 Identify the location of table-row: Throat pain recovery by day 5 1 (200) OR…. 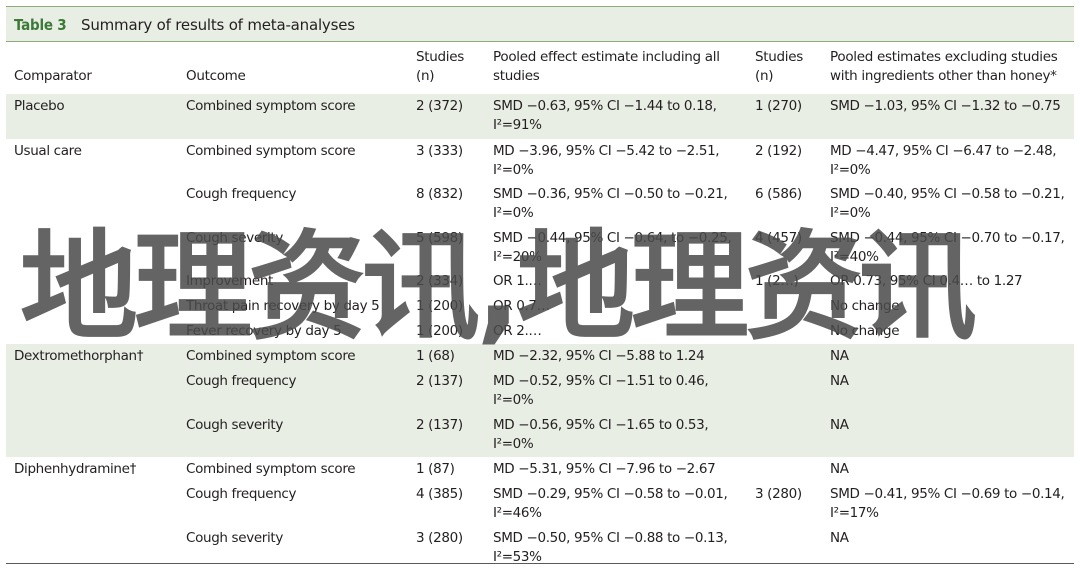
(540, 306).